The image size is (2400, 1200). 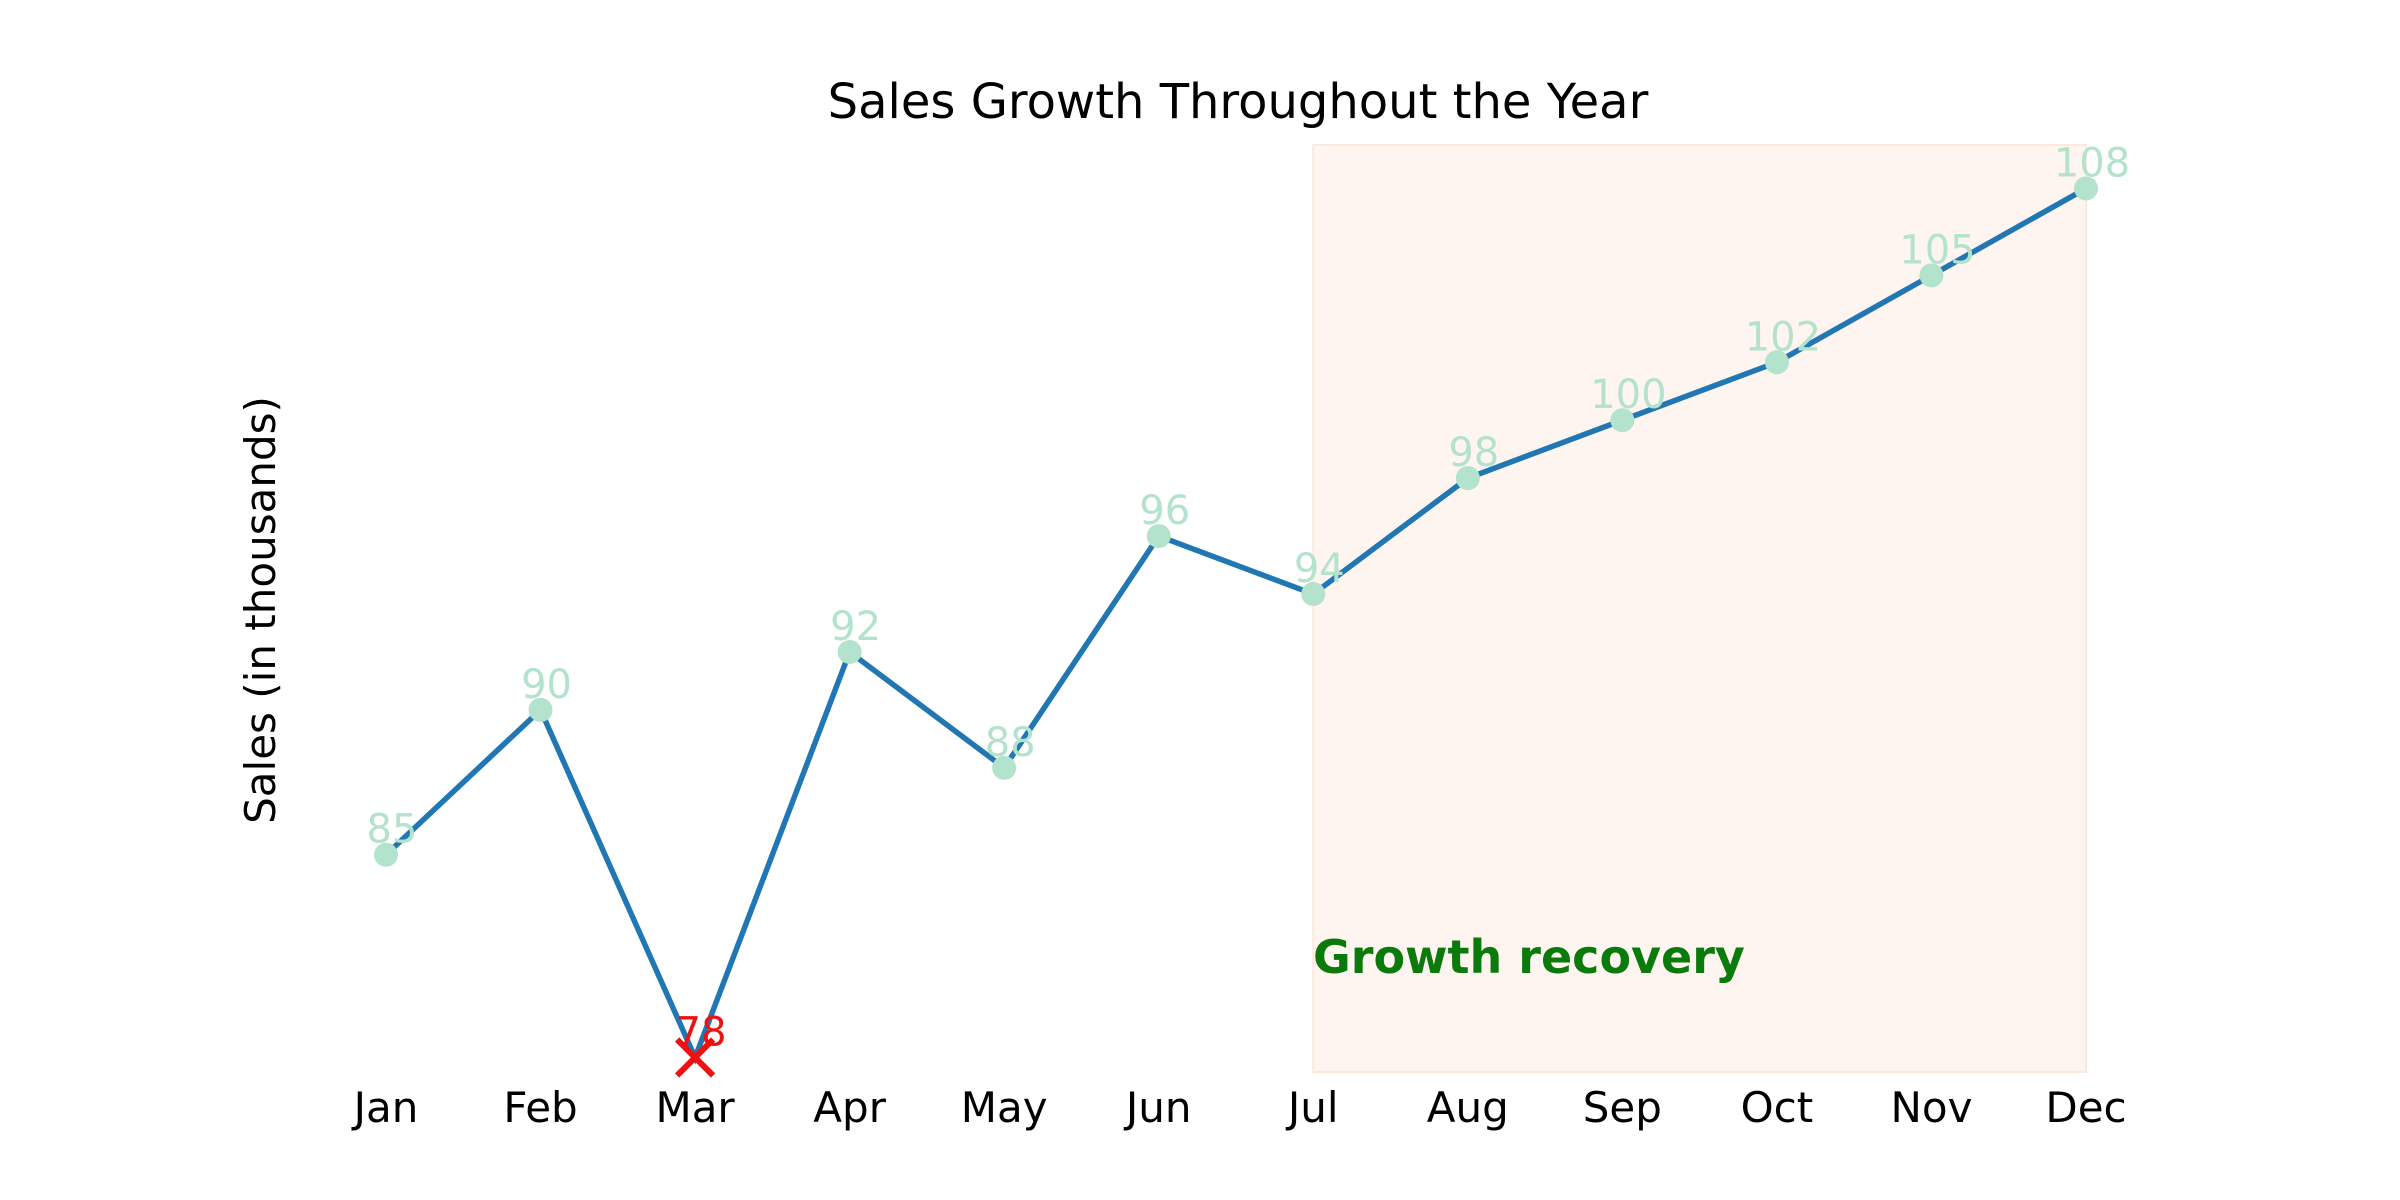 What do you see at coordinates (1783, 337) in the screenshot?
I see `data-label: 102` at bounding box center [1783, 337].